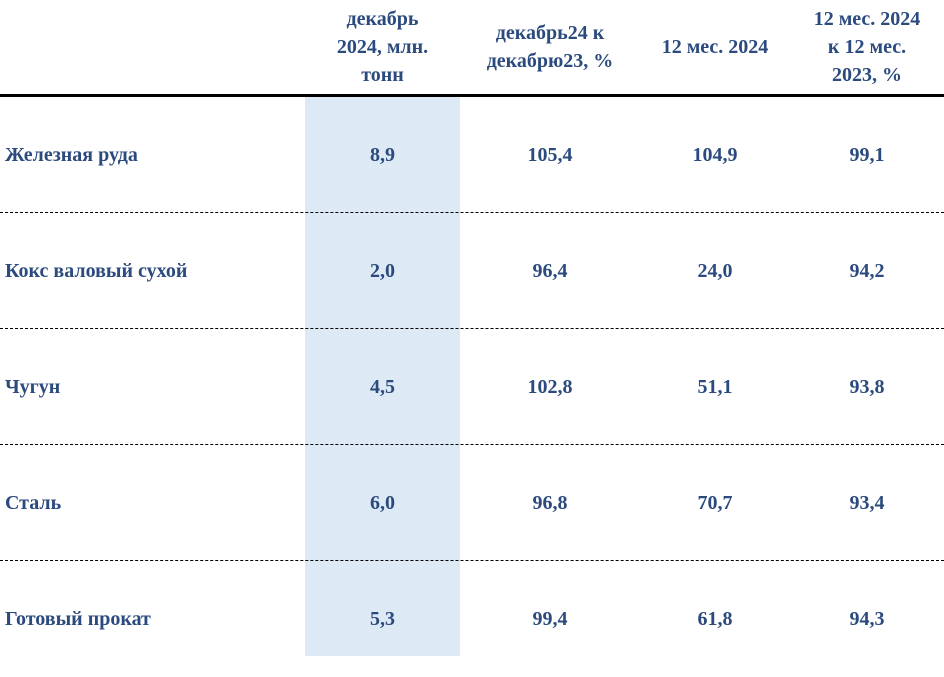 The width and height of the screenshot is (944, 677). I want to click on header-line: декабрю23, %, so click(550, 61).